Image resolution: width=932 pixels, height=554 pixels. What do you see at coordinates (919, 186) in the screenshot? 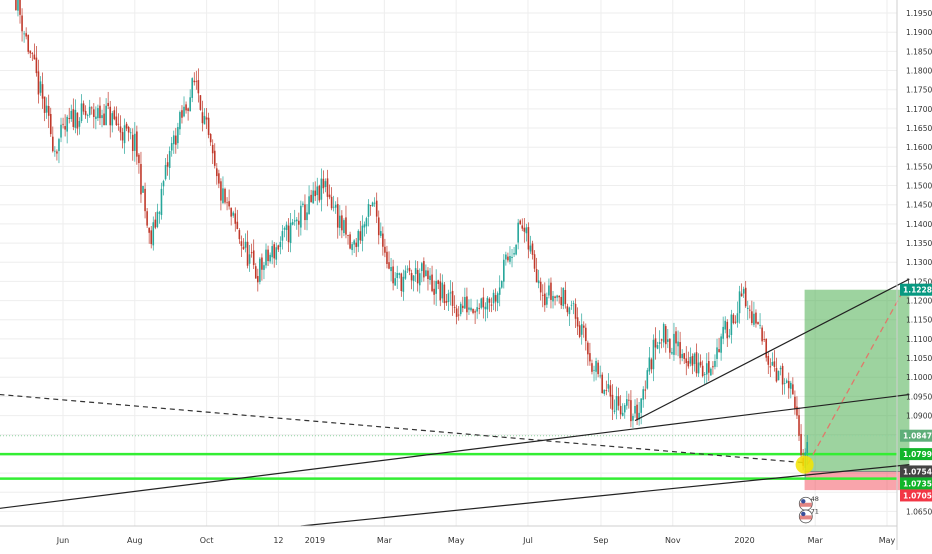
I see `y-tick-label: 1.15000` at bounding box center [919, 186].